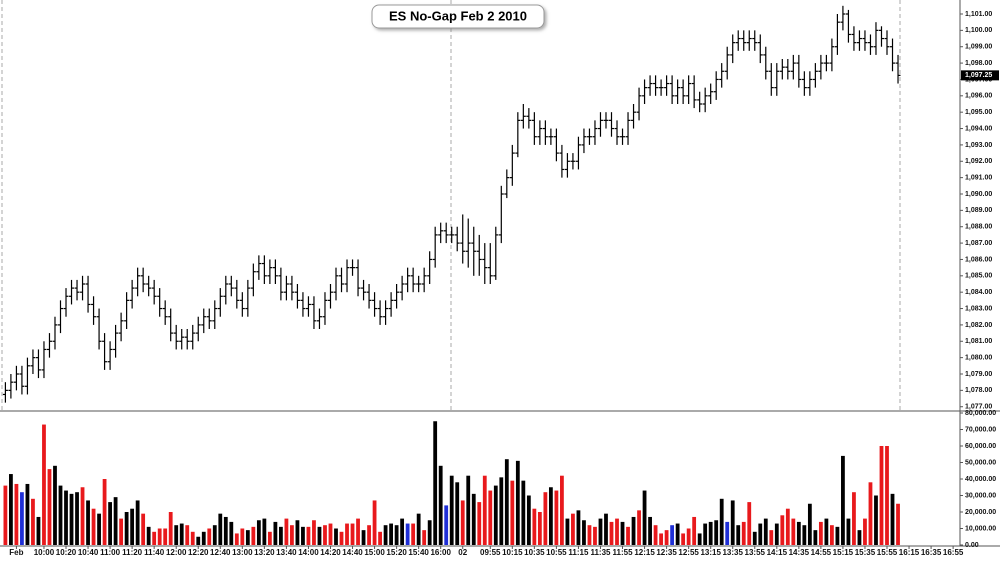 The height and width of the screenshot is (562, 1000). I want to click on x-tick-label: 13:40, so click(286, 552).